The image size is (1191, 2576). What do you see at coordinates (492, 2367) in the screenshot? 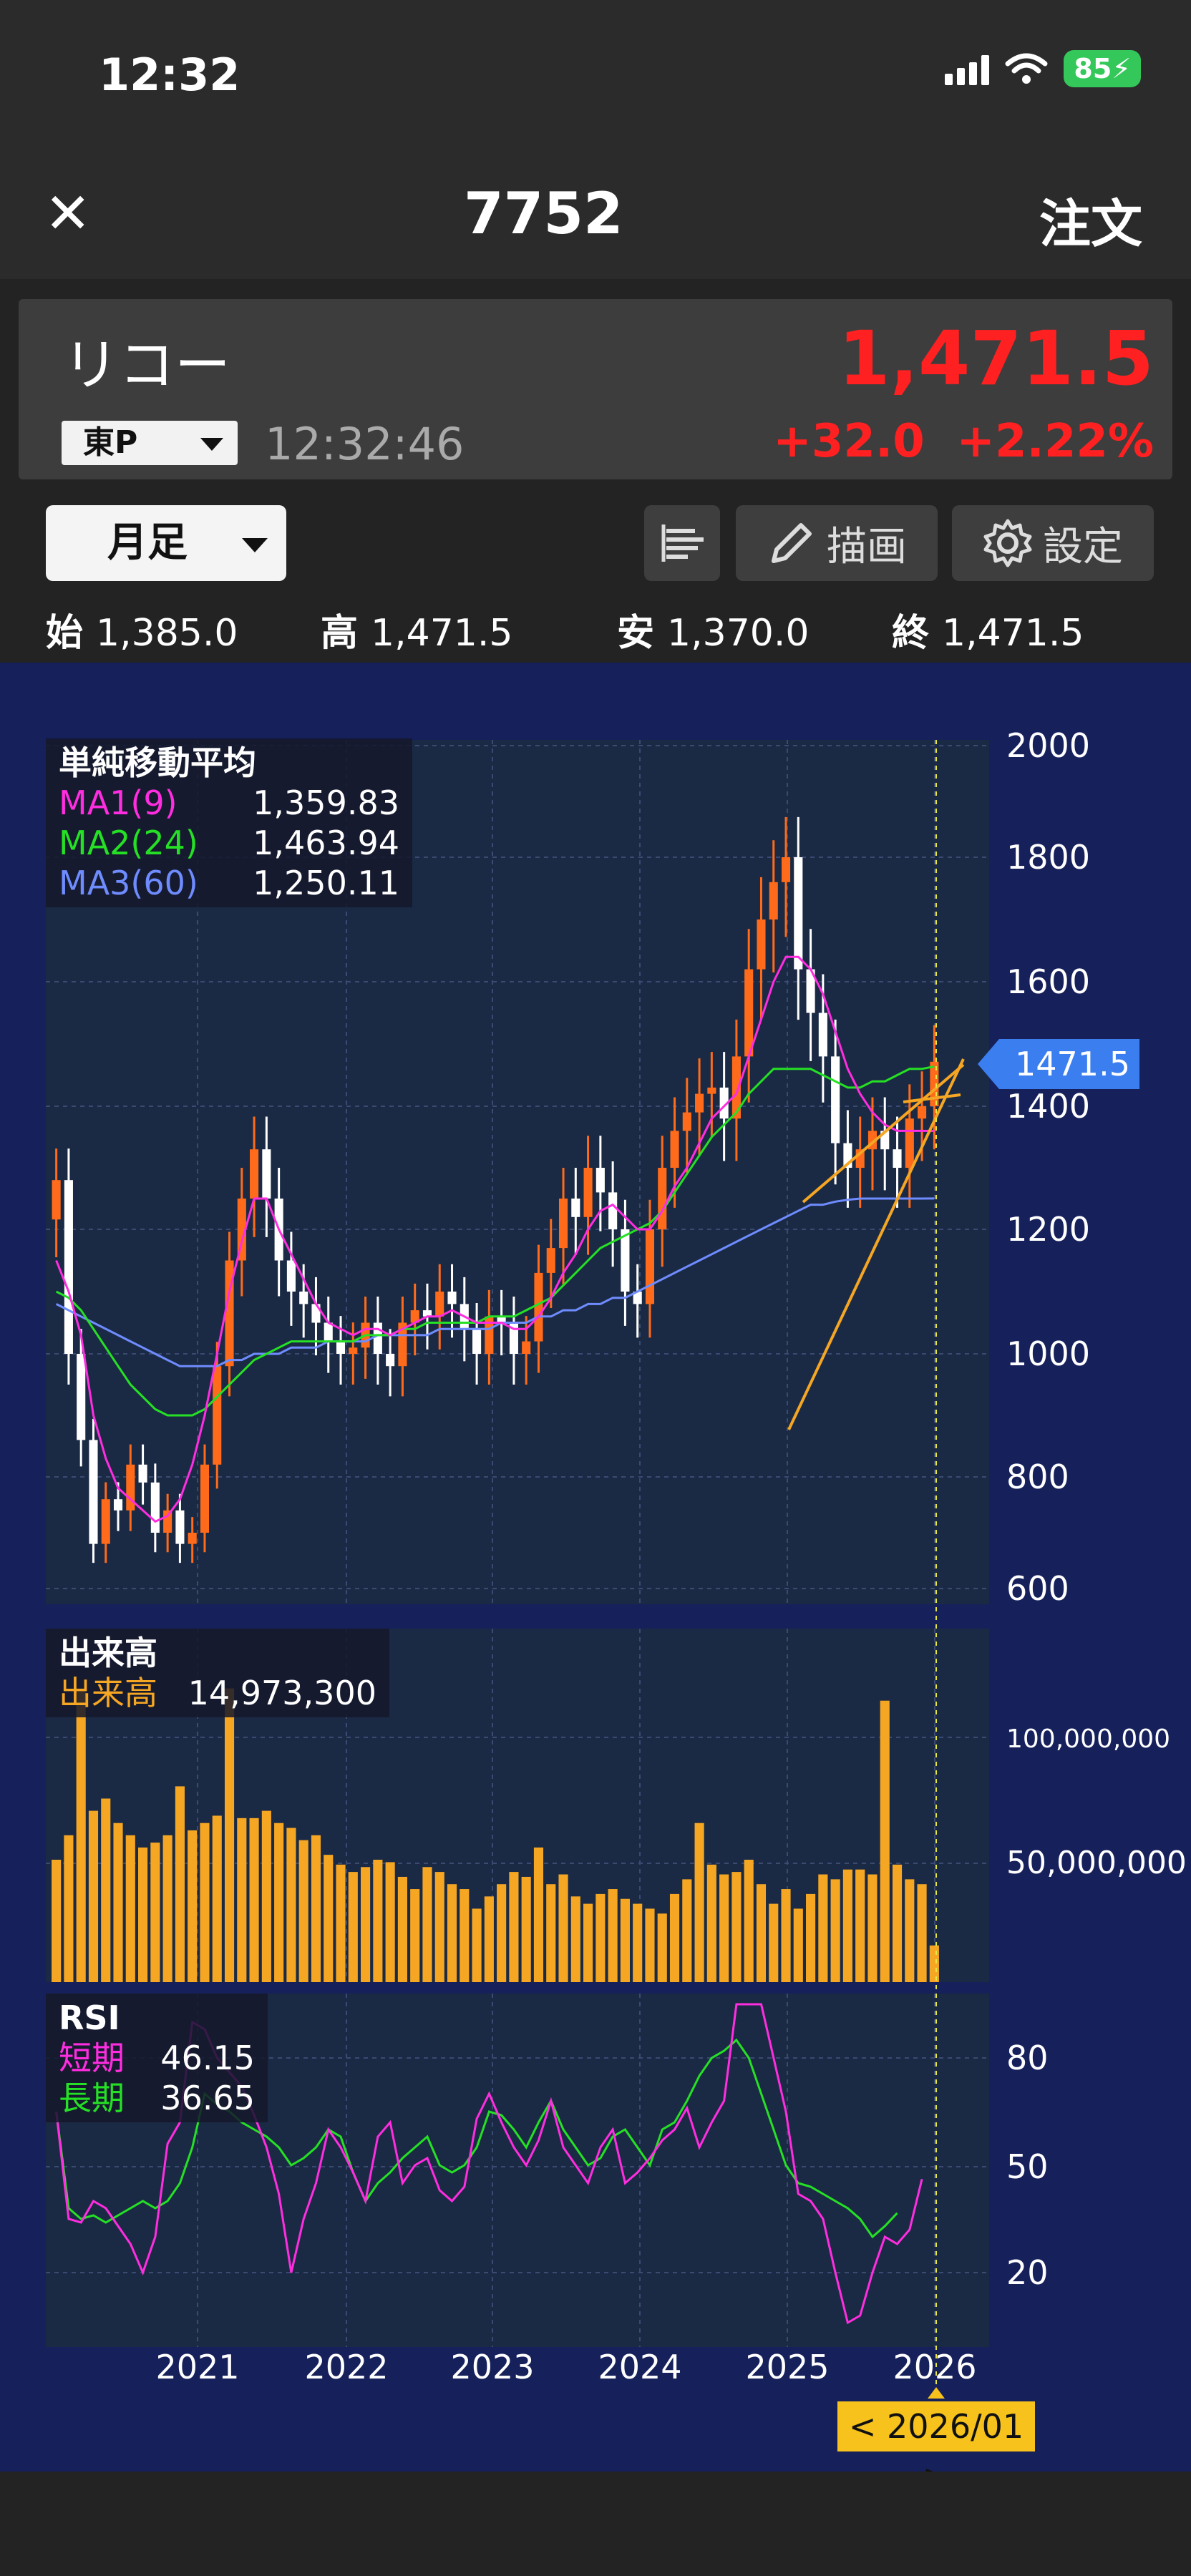
I see `year-axis-label: 2023` at bounding box center [492, 2367].